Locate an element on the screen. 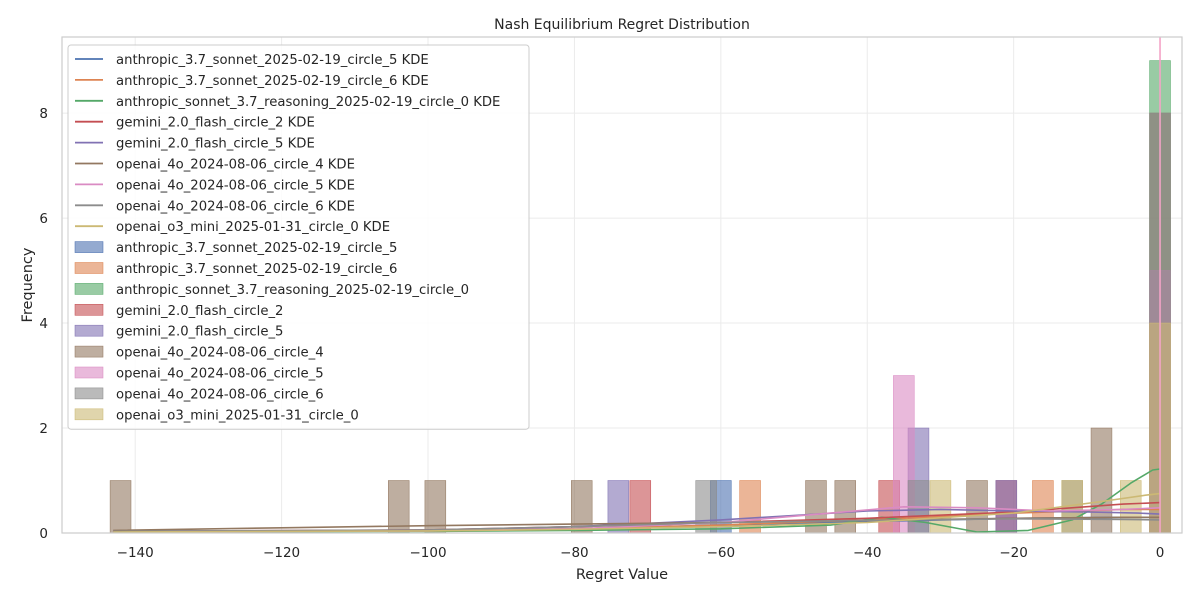  legend-entry-label: openai_4o_2024-08-06_circle_6 is located at coordinates (220, 394).